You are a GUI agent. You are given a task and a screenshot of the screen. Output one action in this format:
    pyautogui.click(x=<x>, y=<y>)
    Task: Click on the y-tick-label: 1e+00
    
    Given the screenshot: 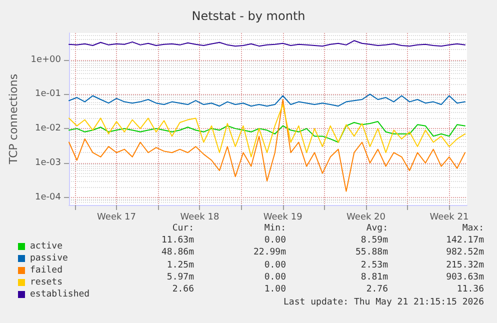 What is the action you would take?
    pyautogui.click(x=46, y=59)
    